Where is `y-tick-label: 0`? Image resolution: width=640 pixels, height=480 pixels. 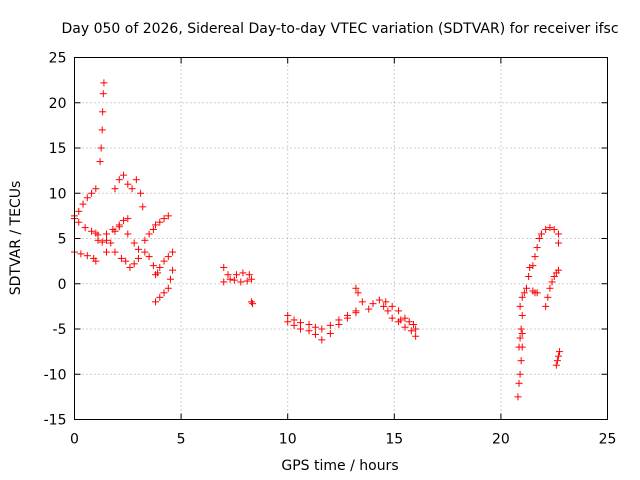 y-tick-label: 0 is located at coordinates (62, 285).